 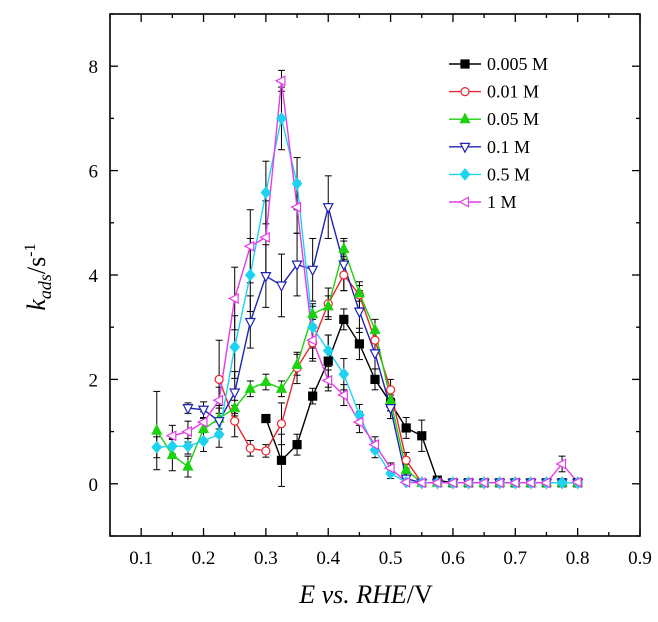 I want to click on x-axis-title-unit: /V, so click(x=420, y=594).